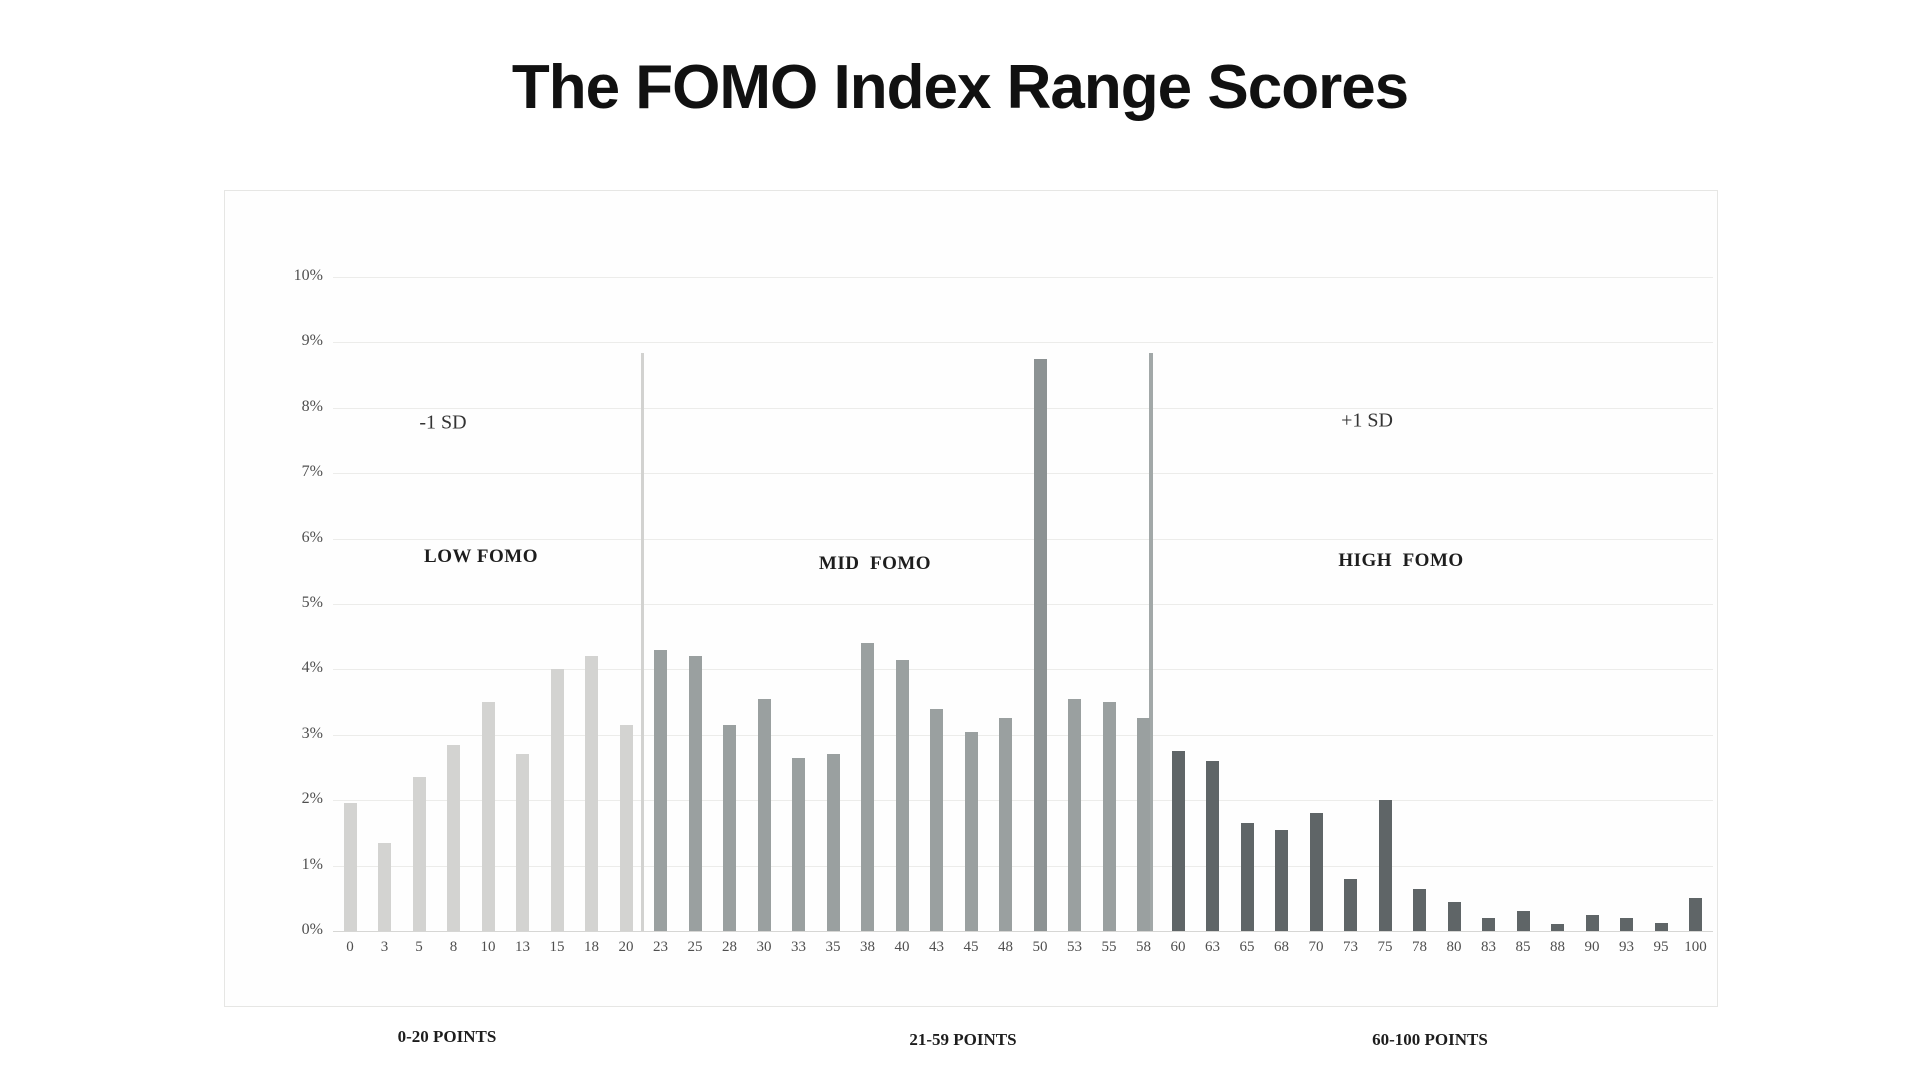 The width and height of the screenshot is (1920, 1080). Describe the element at coordinates (1023, 735) in the screenshot. I see `gridline-3%` at that location.